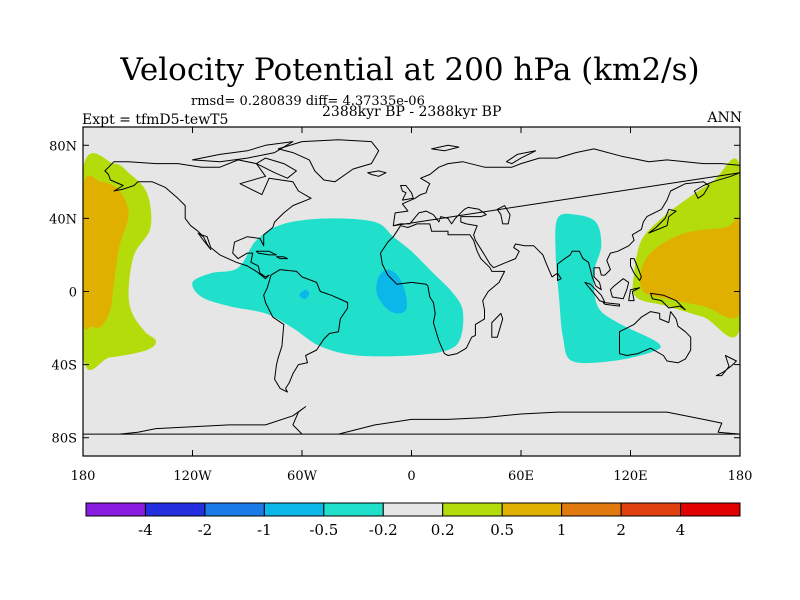 Image resolution: width=800 pixels, height=600 pixels. What do you see at coordinates (204, 241) in the screenshot?
I see `coastline-baja` at bounding box center [204, 241].